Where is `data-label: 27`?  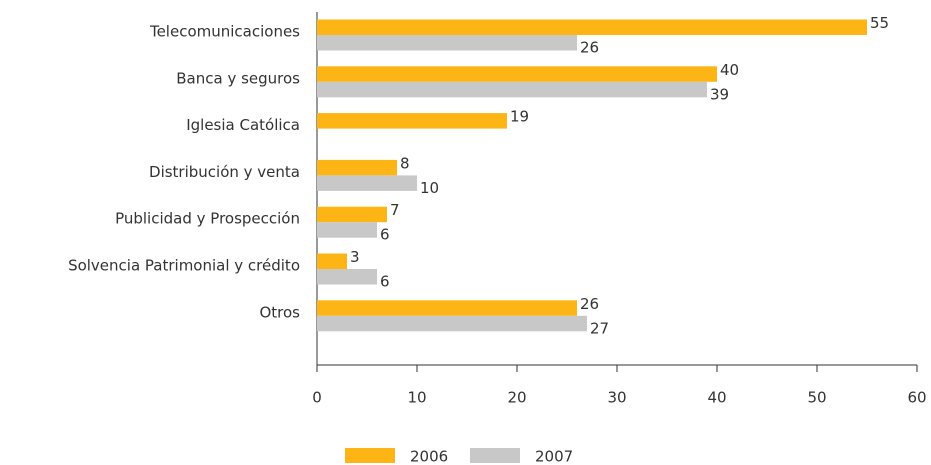
data-label: 27 is located at coordinates (599, 328).